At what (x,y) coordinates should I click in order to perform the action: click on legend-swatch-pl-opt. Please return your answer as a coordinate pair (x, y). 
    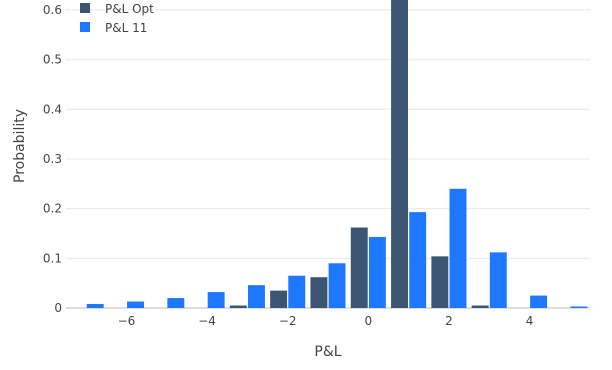
    Looking at the image, I should click on (85, 8).